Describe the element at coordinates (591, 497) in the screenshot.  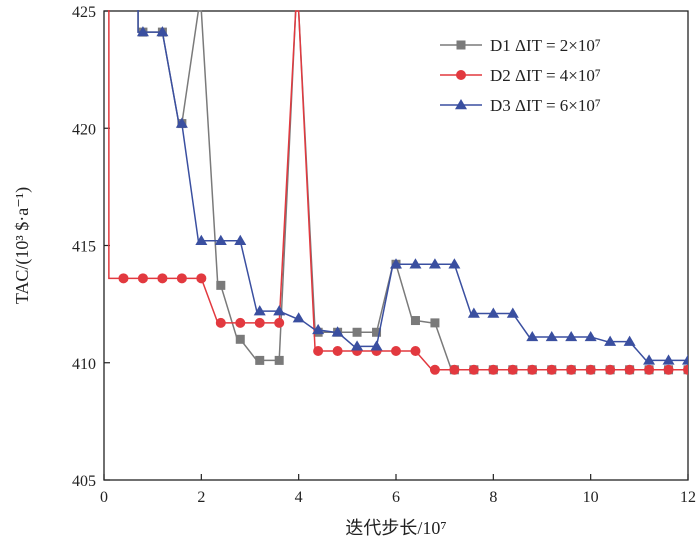
I see `x-tick-label: 10` at that location.